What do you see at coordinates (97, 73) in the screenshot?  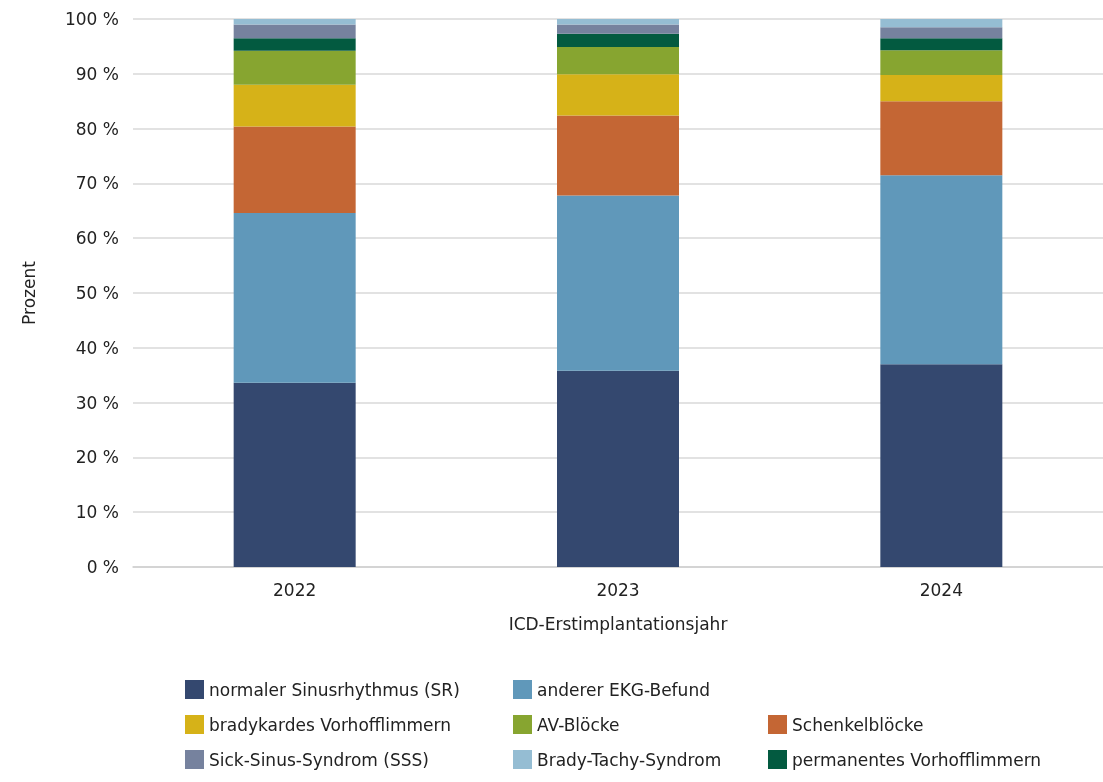 I see `y-tick-label: 90 %` at bounding box center [97, 73].